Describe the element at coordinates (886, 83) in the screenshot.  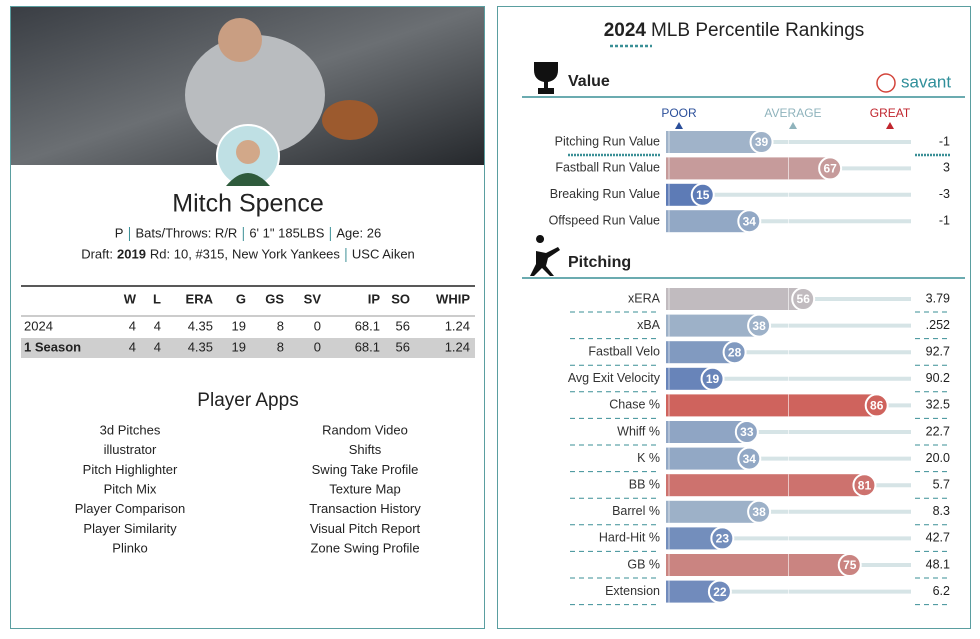
I see `logo-ball` at that location.